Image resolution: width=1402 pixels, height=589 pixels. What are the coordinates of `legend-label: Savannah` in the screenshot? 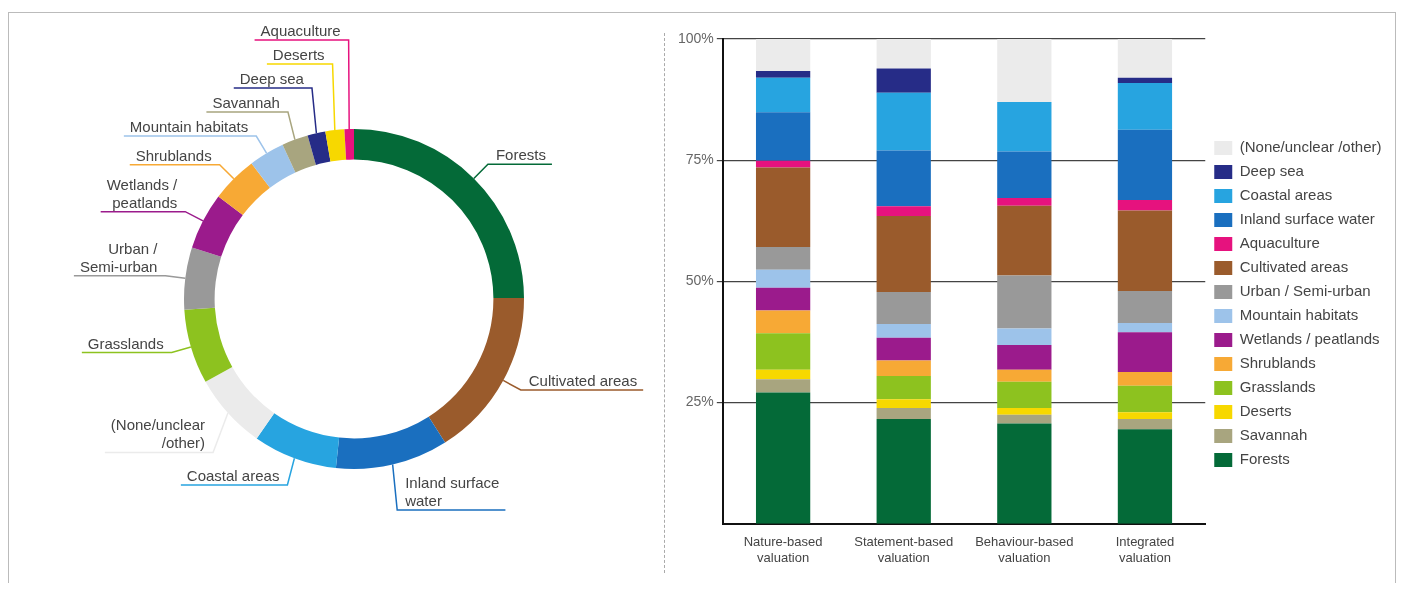 It's located at (1273, 435).